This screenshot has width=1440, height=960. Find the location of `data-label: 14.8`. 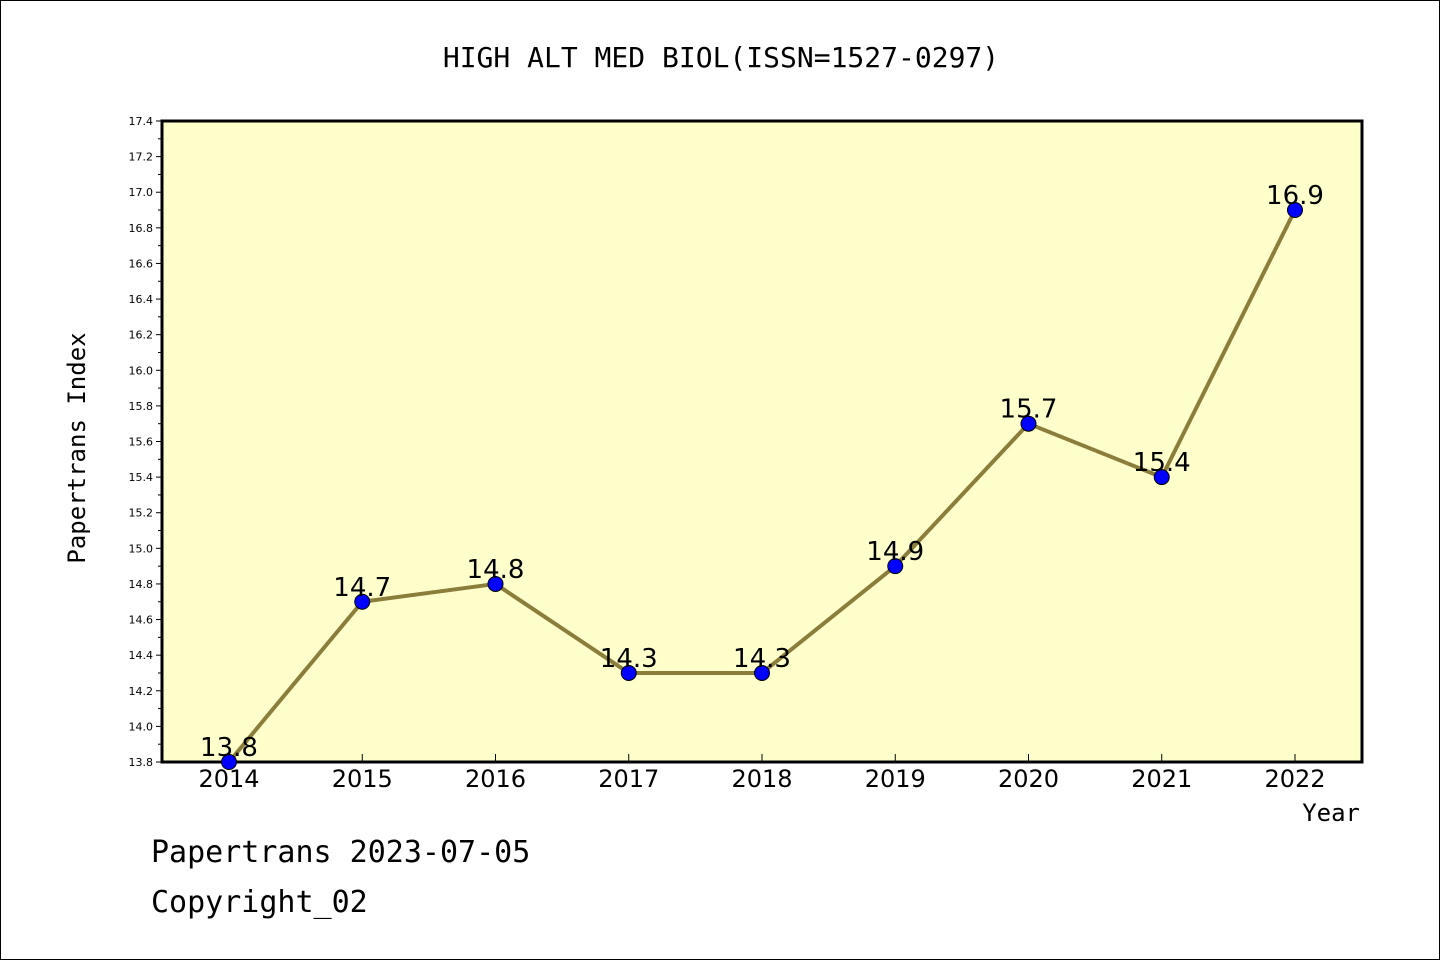

data-label: 14.8 is located at coordinates (496, 570).